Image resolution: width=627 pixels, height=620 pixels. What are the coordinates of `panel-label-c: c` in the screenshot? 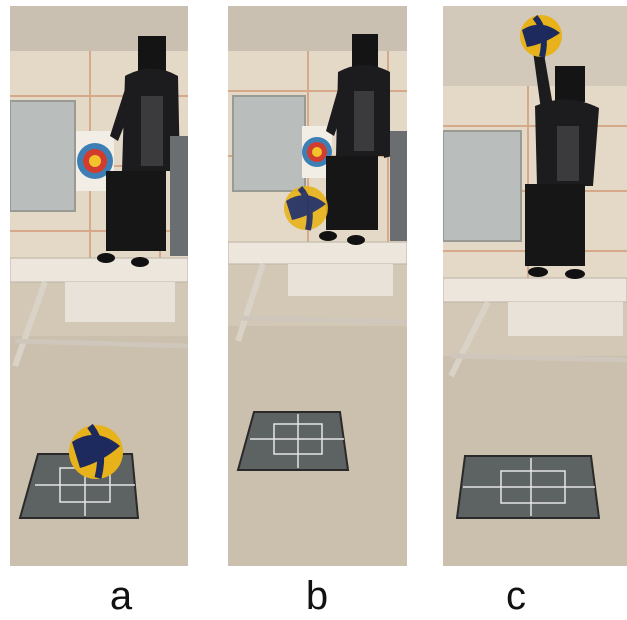 It's located at (516, 596).